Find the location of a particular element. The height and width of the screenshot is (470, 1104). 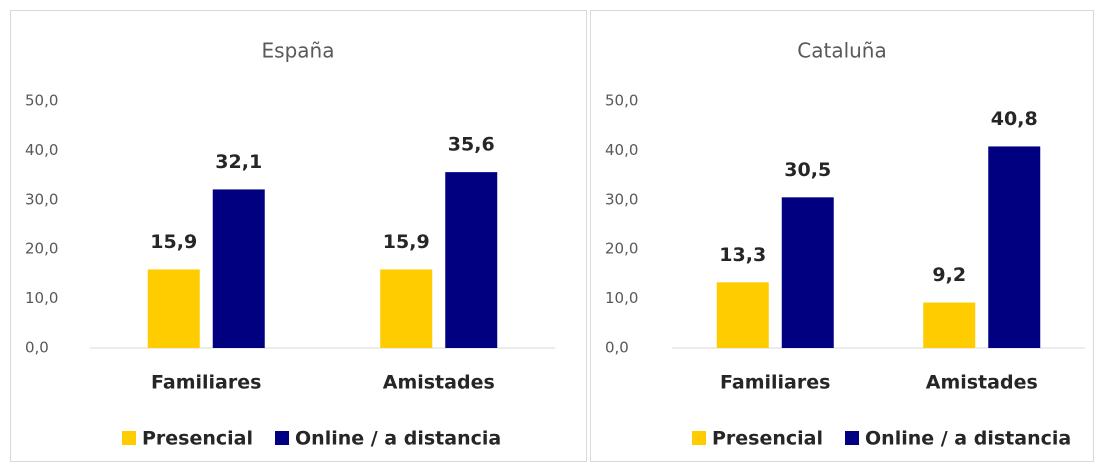

data-label: 32,1 is located at coordinates (238, 162).